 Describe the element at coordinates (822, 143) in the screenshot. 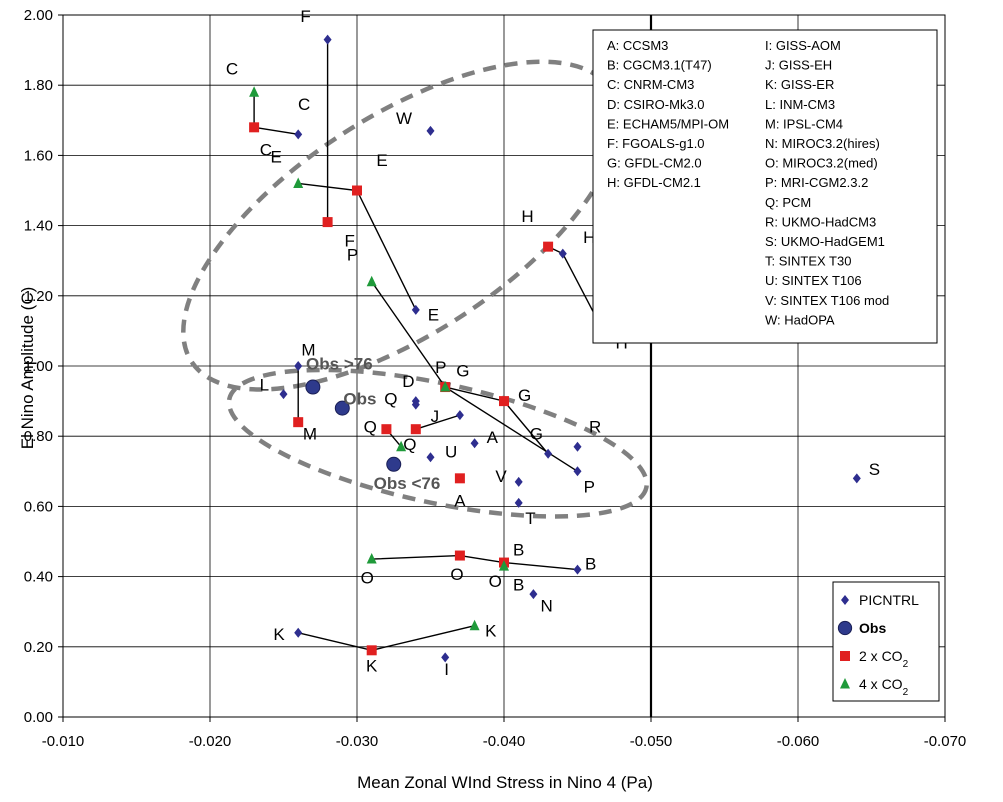

I see `model-key-entry: N: MIROC3.2(hires)` at that location.